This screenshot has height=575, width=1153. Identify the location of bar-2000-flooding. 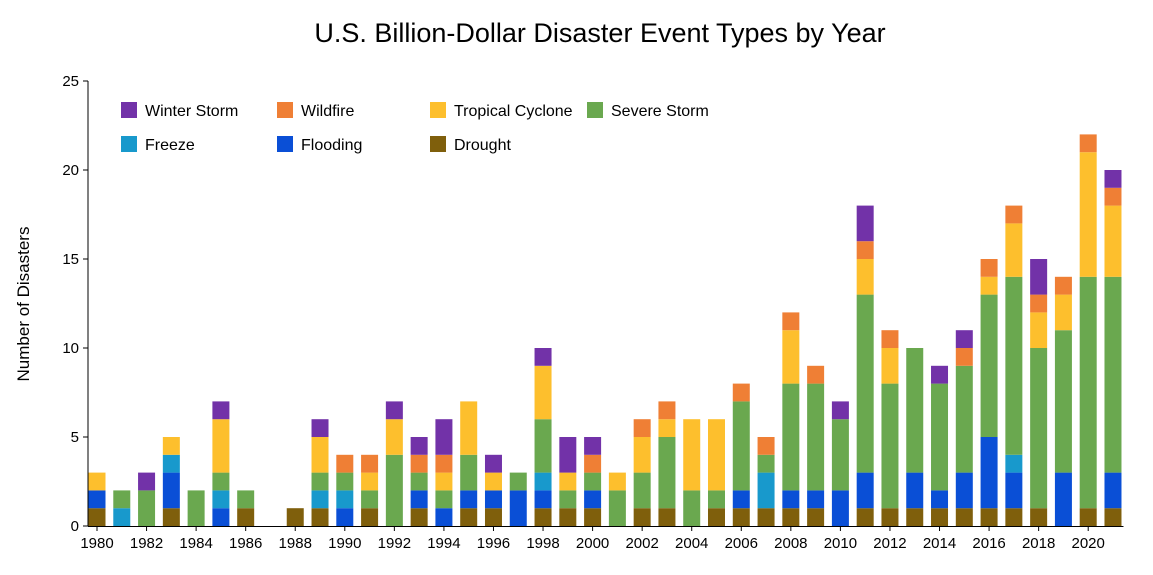
(593, 499).